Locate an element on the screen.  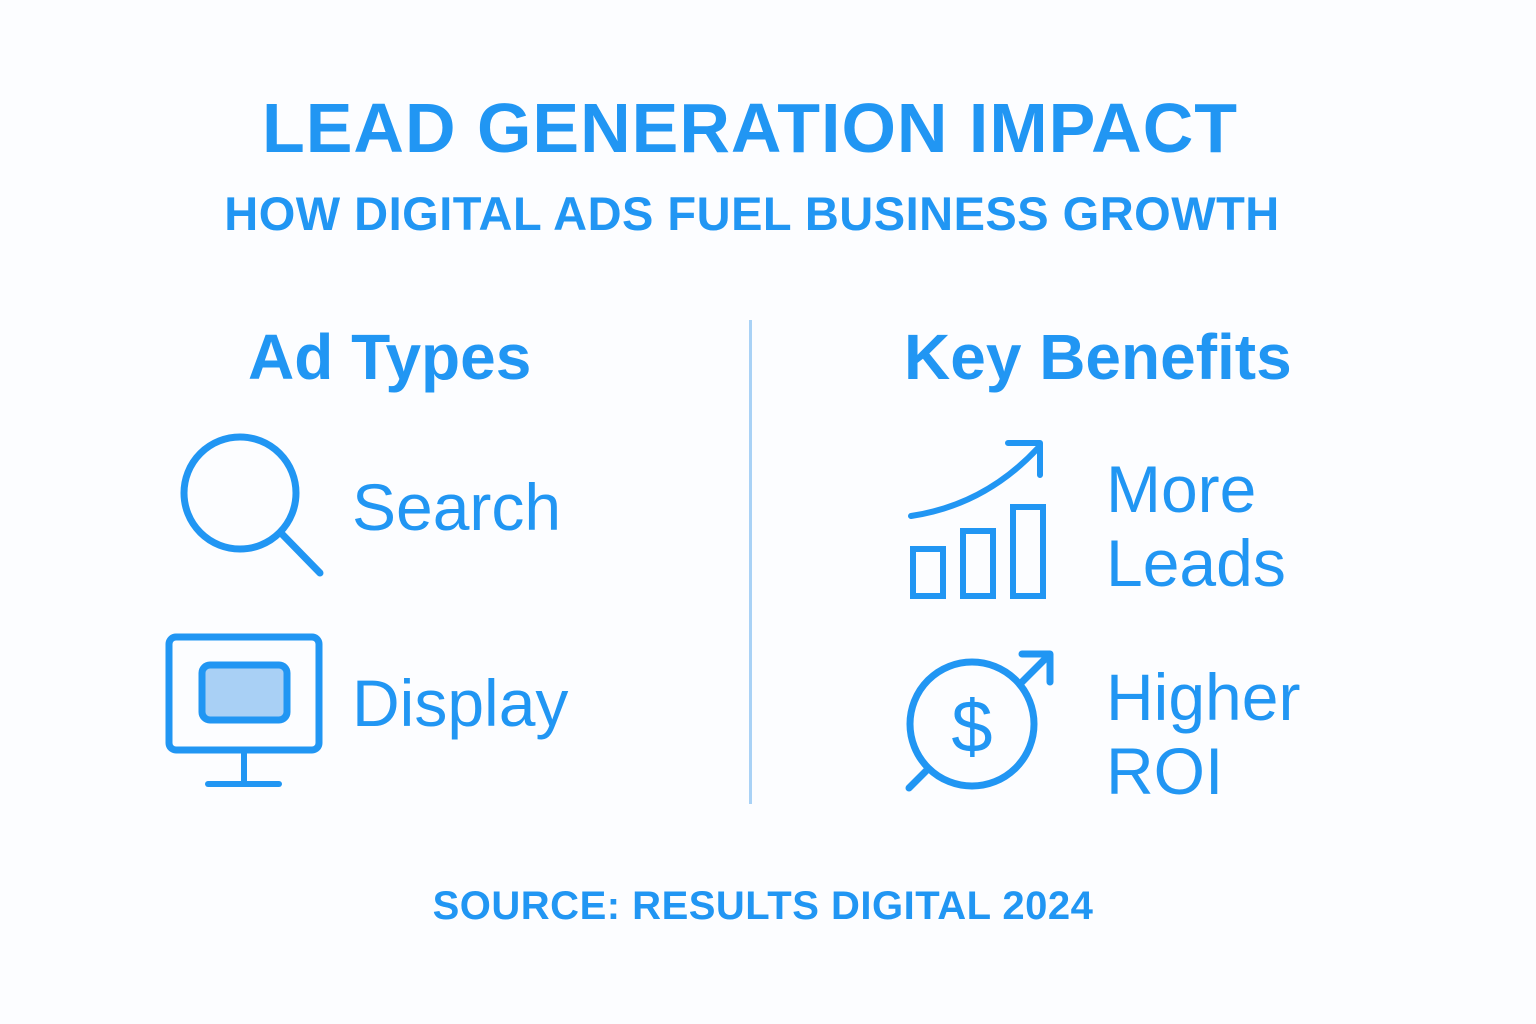
magnifier-icon is located at coordinates (252, 505).